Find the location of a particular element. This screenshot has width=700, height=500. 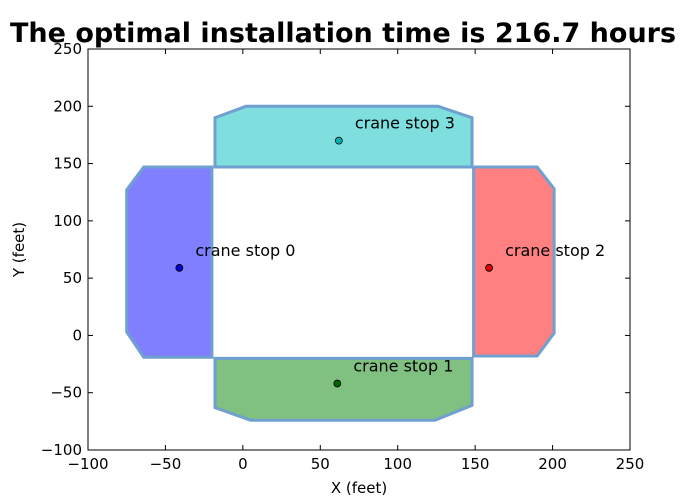

crane-stop-label-1: crane stop 1 is located at coordinates (403, 366).